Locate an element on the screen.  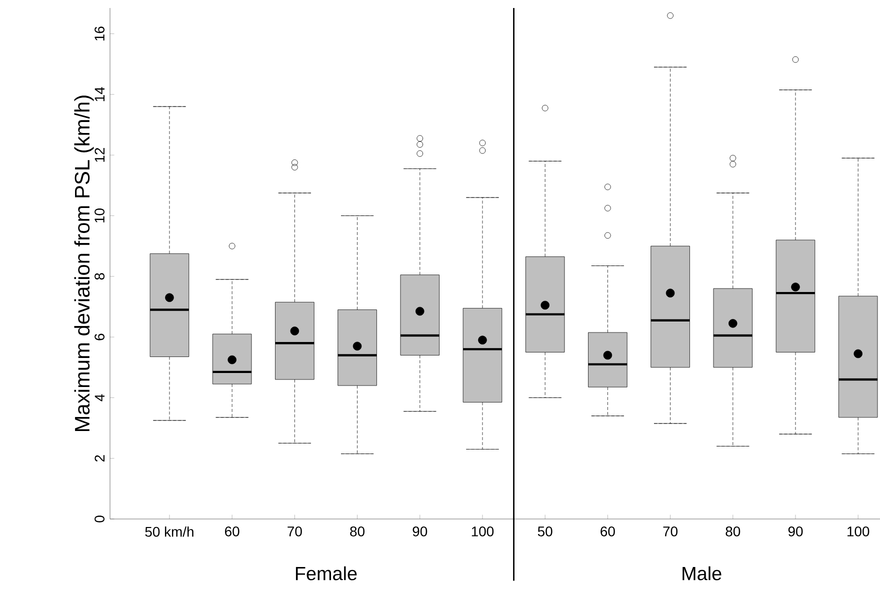
y-tick-label: 2 is located at coordinates (99, 458).